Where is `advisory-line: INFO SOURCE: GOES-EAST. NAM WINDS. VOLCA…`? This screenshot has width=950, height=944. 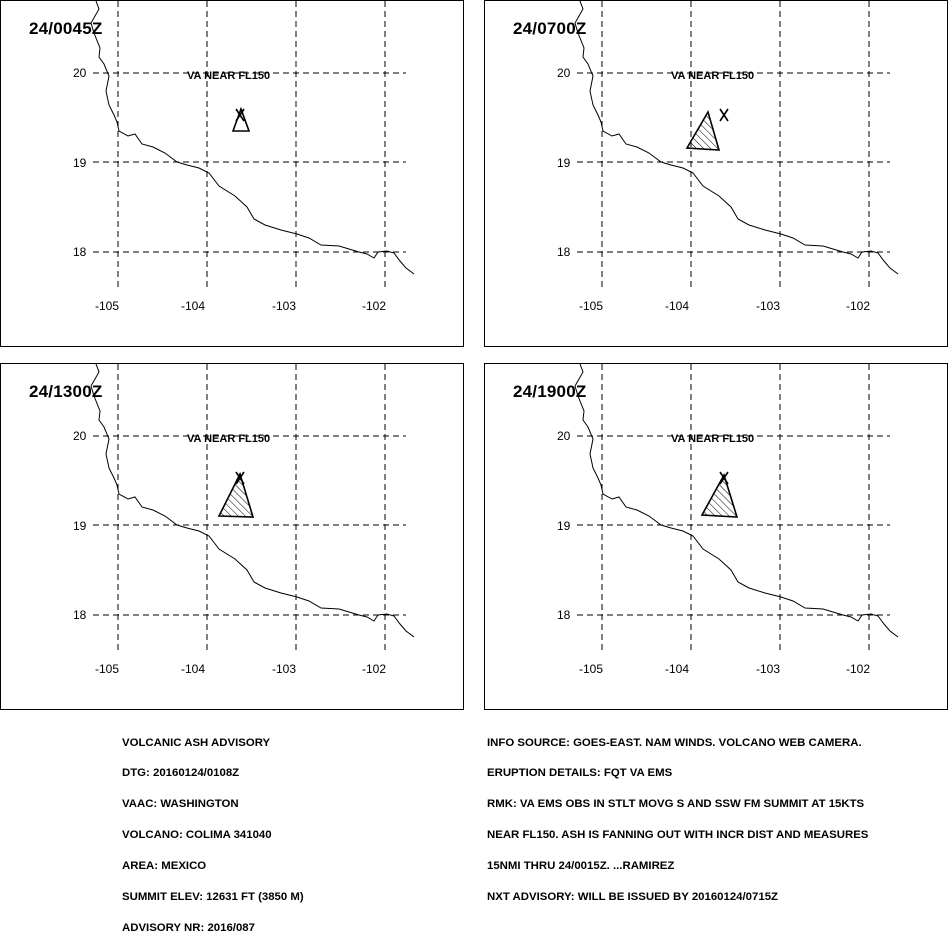 advisory-line: INFO SOURCE: GOES-EAST. NAM WINDS. VOLCA… is located at coordinates (674, 742).